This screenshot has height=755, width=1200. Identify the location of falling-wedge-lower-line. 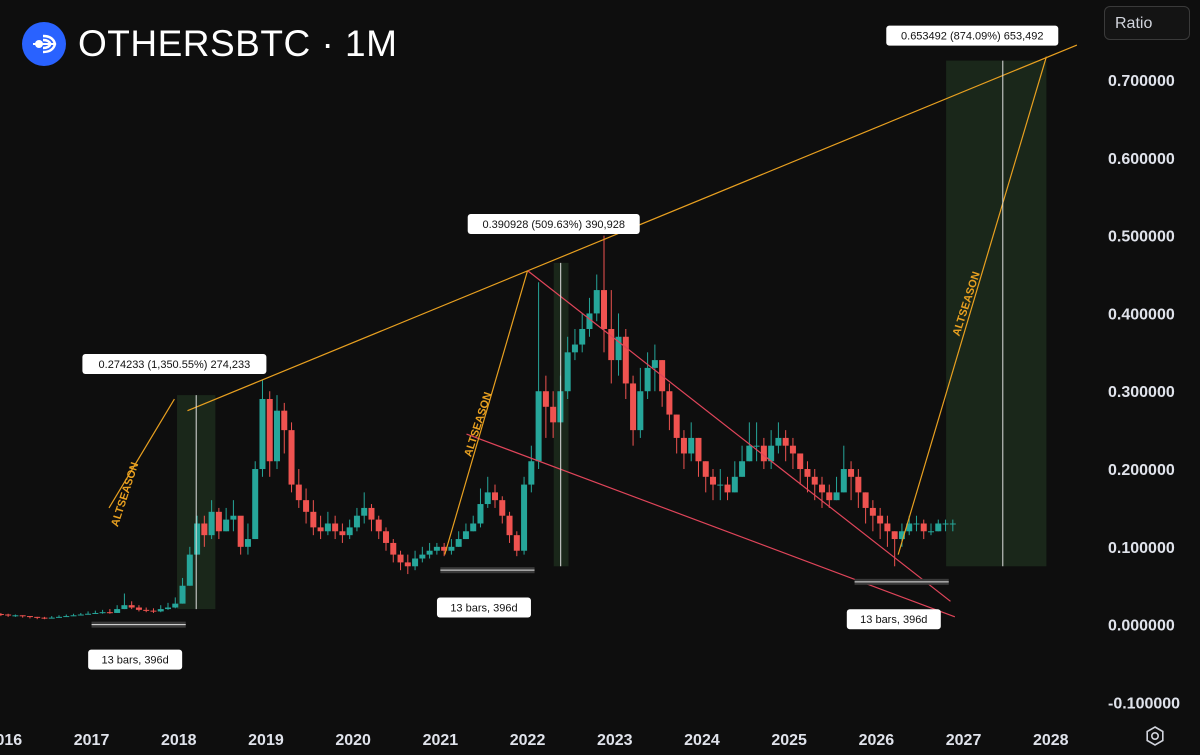
(711, 525).